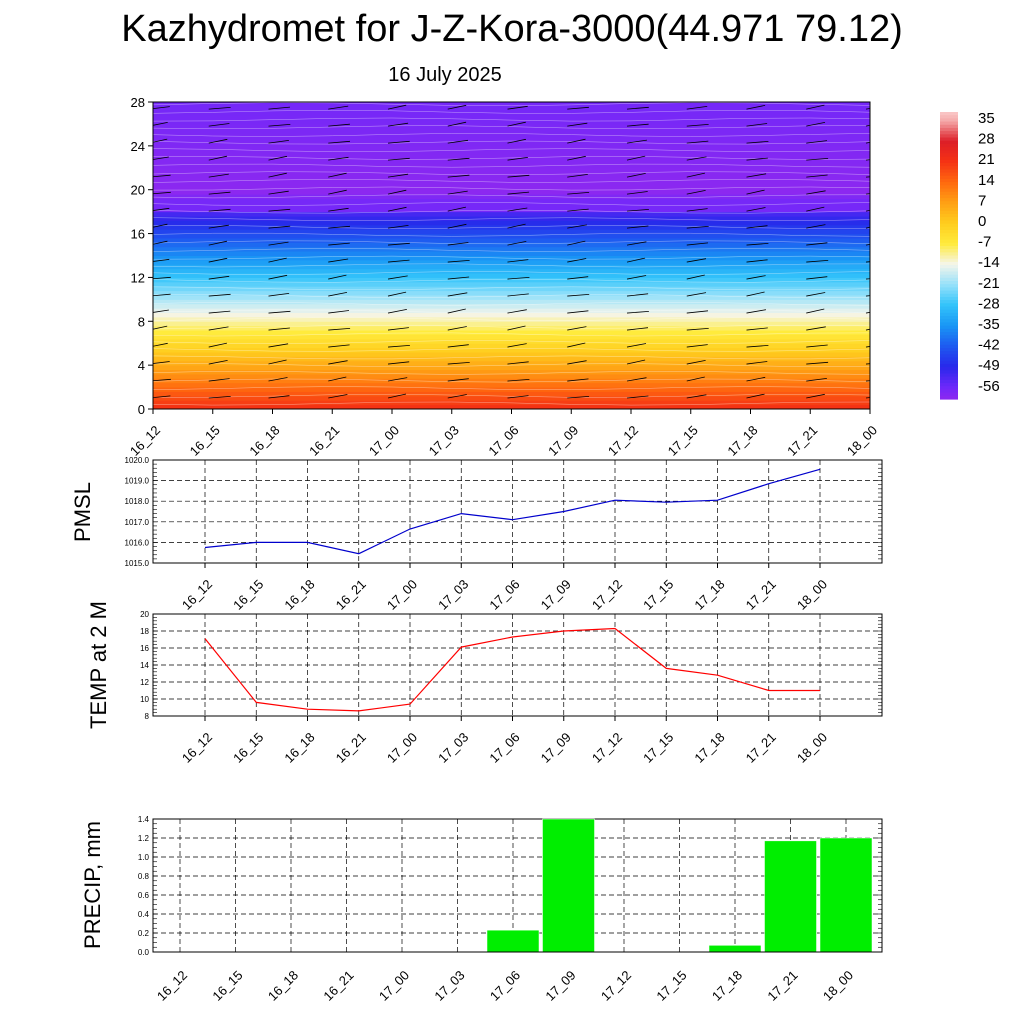 The width and height of the screenshot is (1024, 1024). I want to click on x-tick-label: 17_06, so click(504, 748).